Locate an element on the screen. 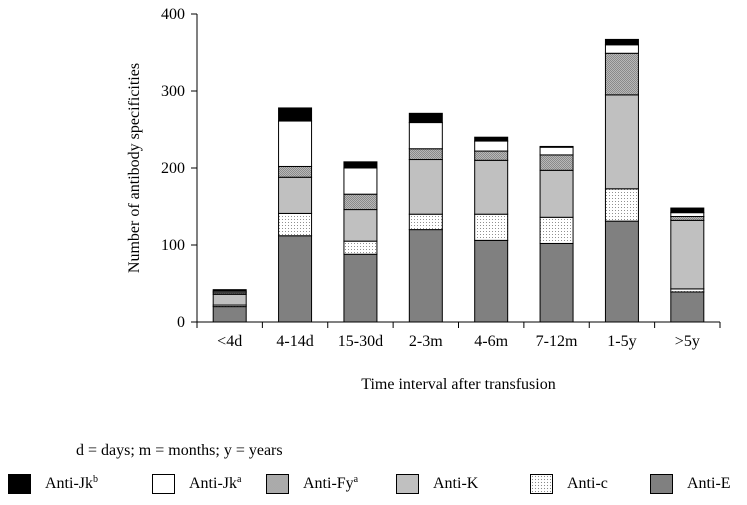 The height and width of the screenshot is (505, 747). y-axis-title: Number of antibody specificities is located at coordinates (134, 168).